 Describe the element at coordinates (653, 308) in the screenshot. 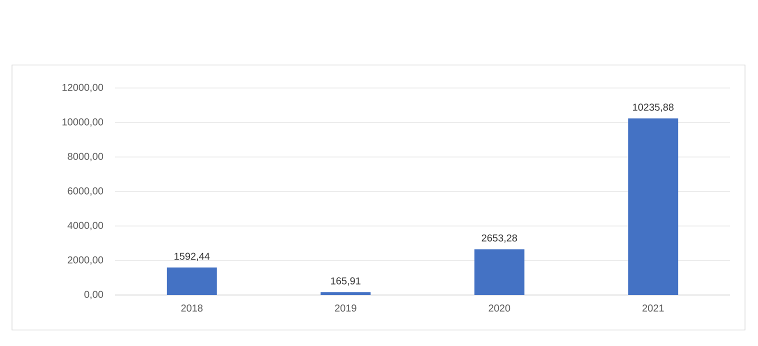

I see `x-tick-label: 2021` at that location.